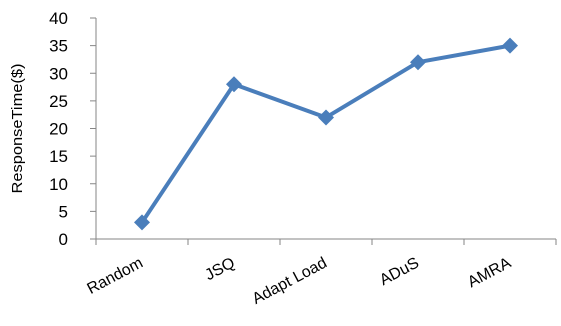 The height and width of the screenshot is (326, 561). Describe the element at coordinates (290, 281) in the screenshot. I see `x-category-label: Adapt Load` at that location.